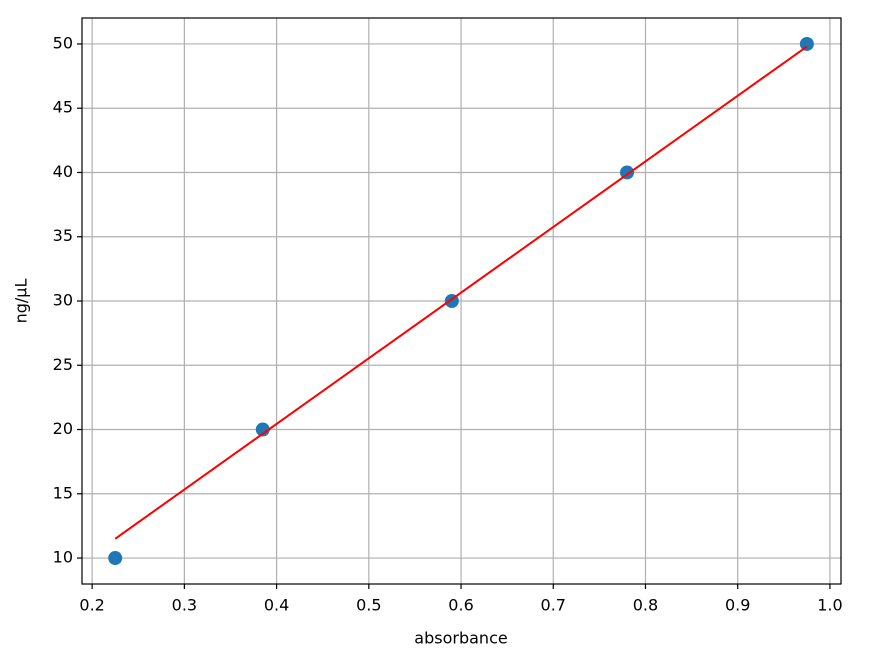  What do you see at coordinates (276, 605) in the screenshot?
I see `x-tick-label: 0.4` at bounding box center [276, 605].